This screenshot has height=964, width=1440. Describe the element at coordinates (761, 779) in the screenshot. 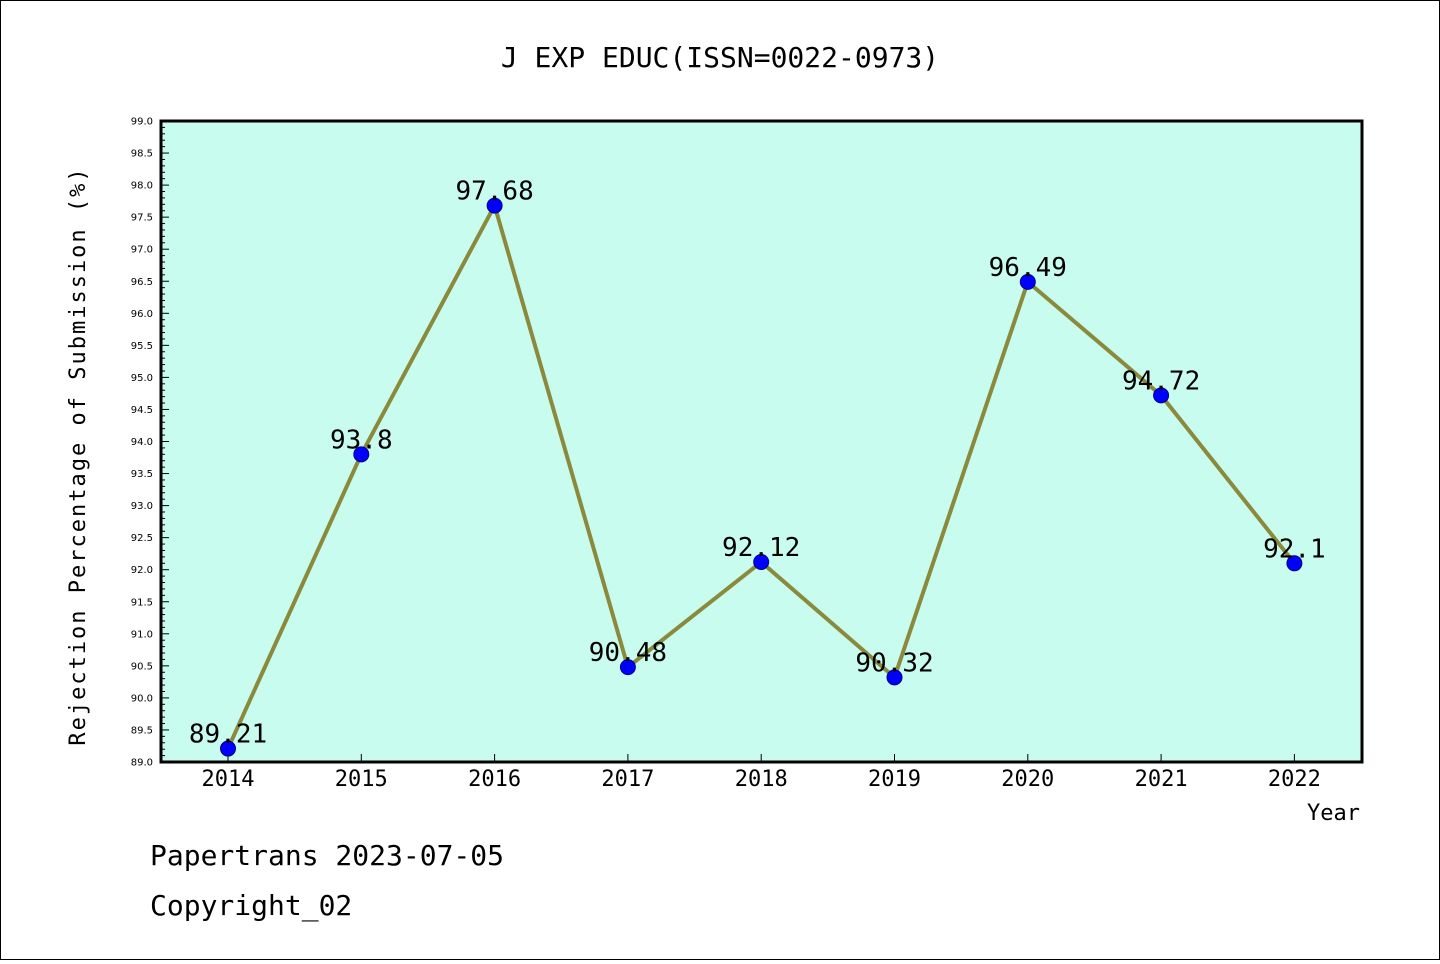

I see `x-tick-label: 2018` at that location.